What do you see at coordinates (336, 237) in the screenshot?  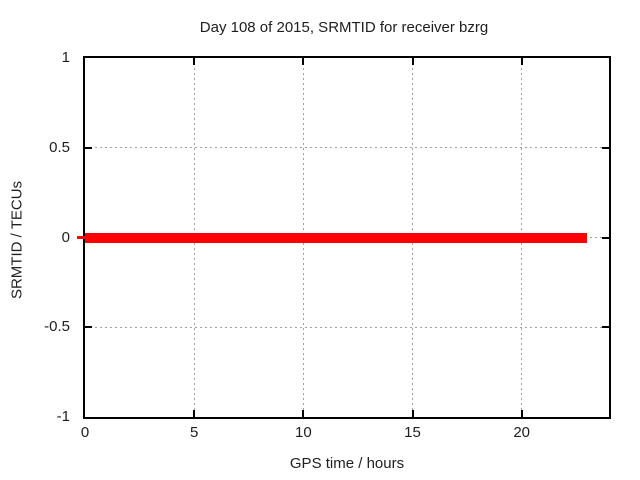 I see `series-line-srmtid` at bounding box center [336, 237].